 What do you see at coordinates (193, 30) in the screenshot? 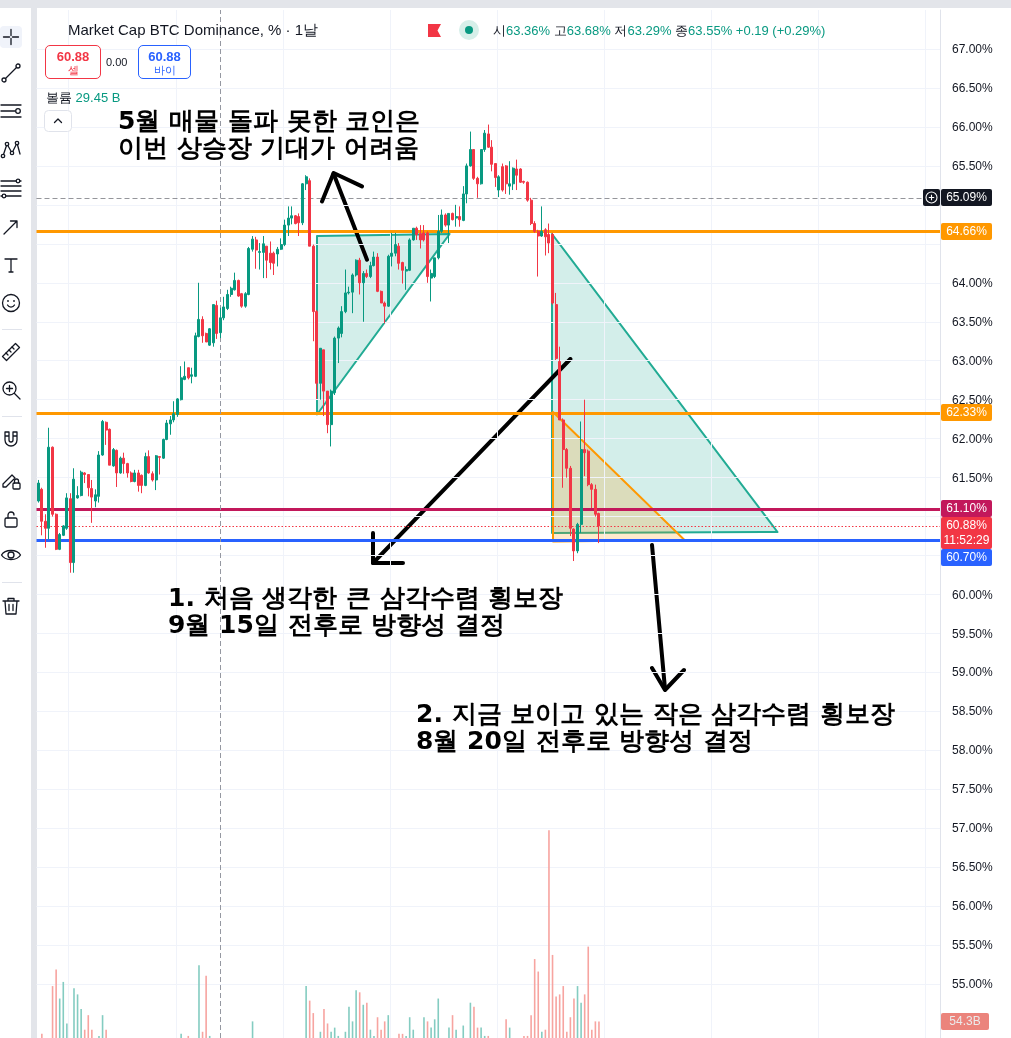
I see `text: Market Cap BTC Dominance, % · 1날` at bounding box center [193, 30].